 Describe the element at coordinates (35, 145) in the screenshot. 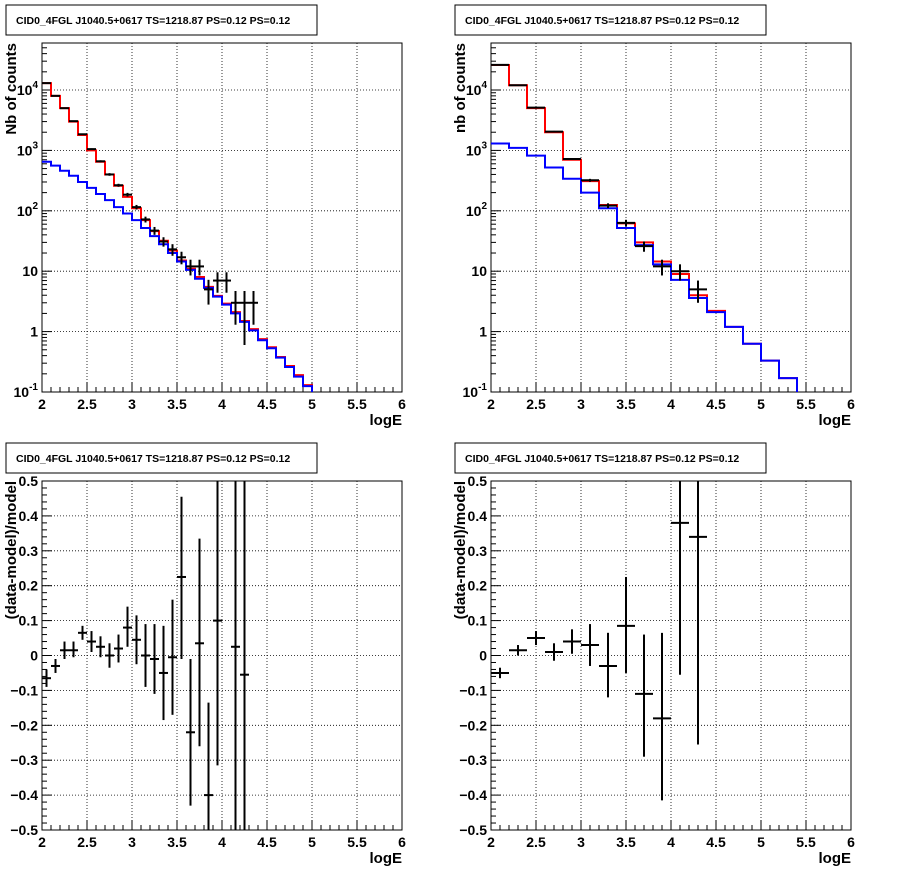

I see `y-tick-exponent: 3` at that location.